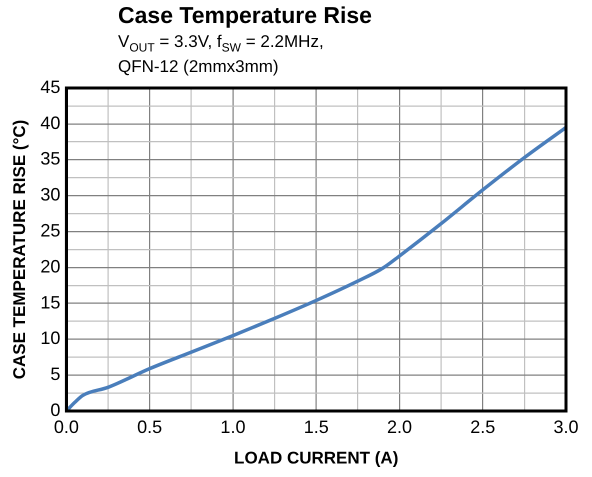 Image resolution: width=592 pixels, height=477 pixels. What do you see at coordinates (233, 426) in the screenshot?
I see `x-tick-label: 1.0` at bounding box center [233, 426].